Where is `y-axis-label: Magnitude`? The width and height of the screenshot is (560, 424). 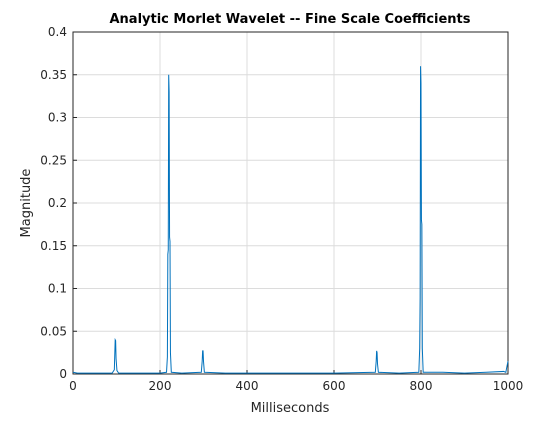
y-axis-label: Magnitude is located at coordinates (26, 203).